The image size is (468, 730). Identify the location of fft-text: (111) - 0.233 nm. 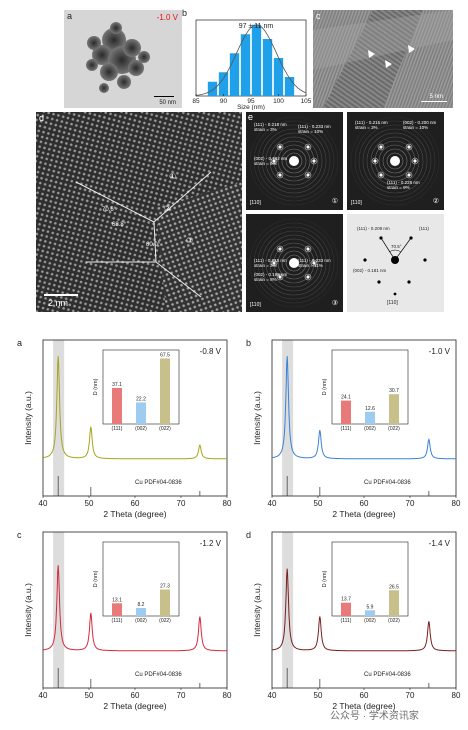
(314, 260).